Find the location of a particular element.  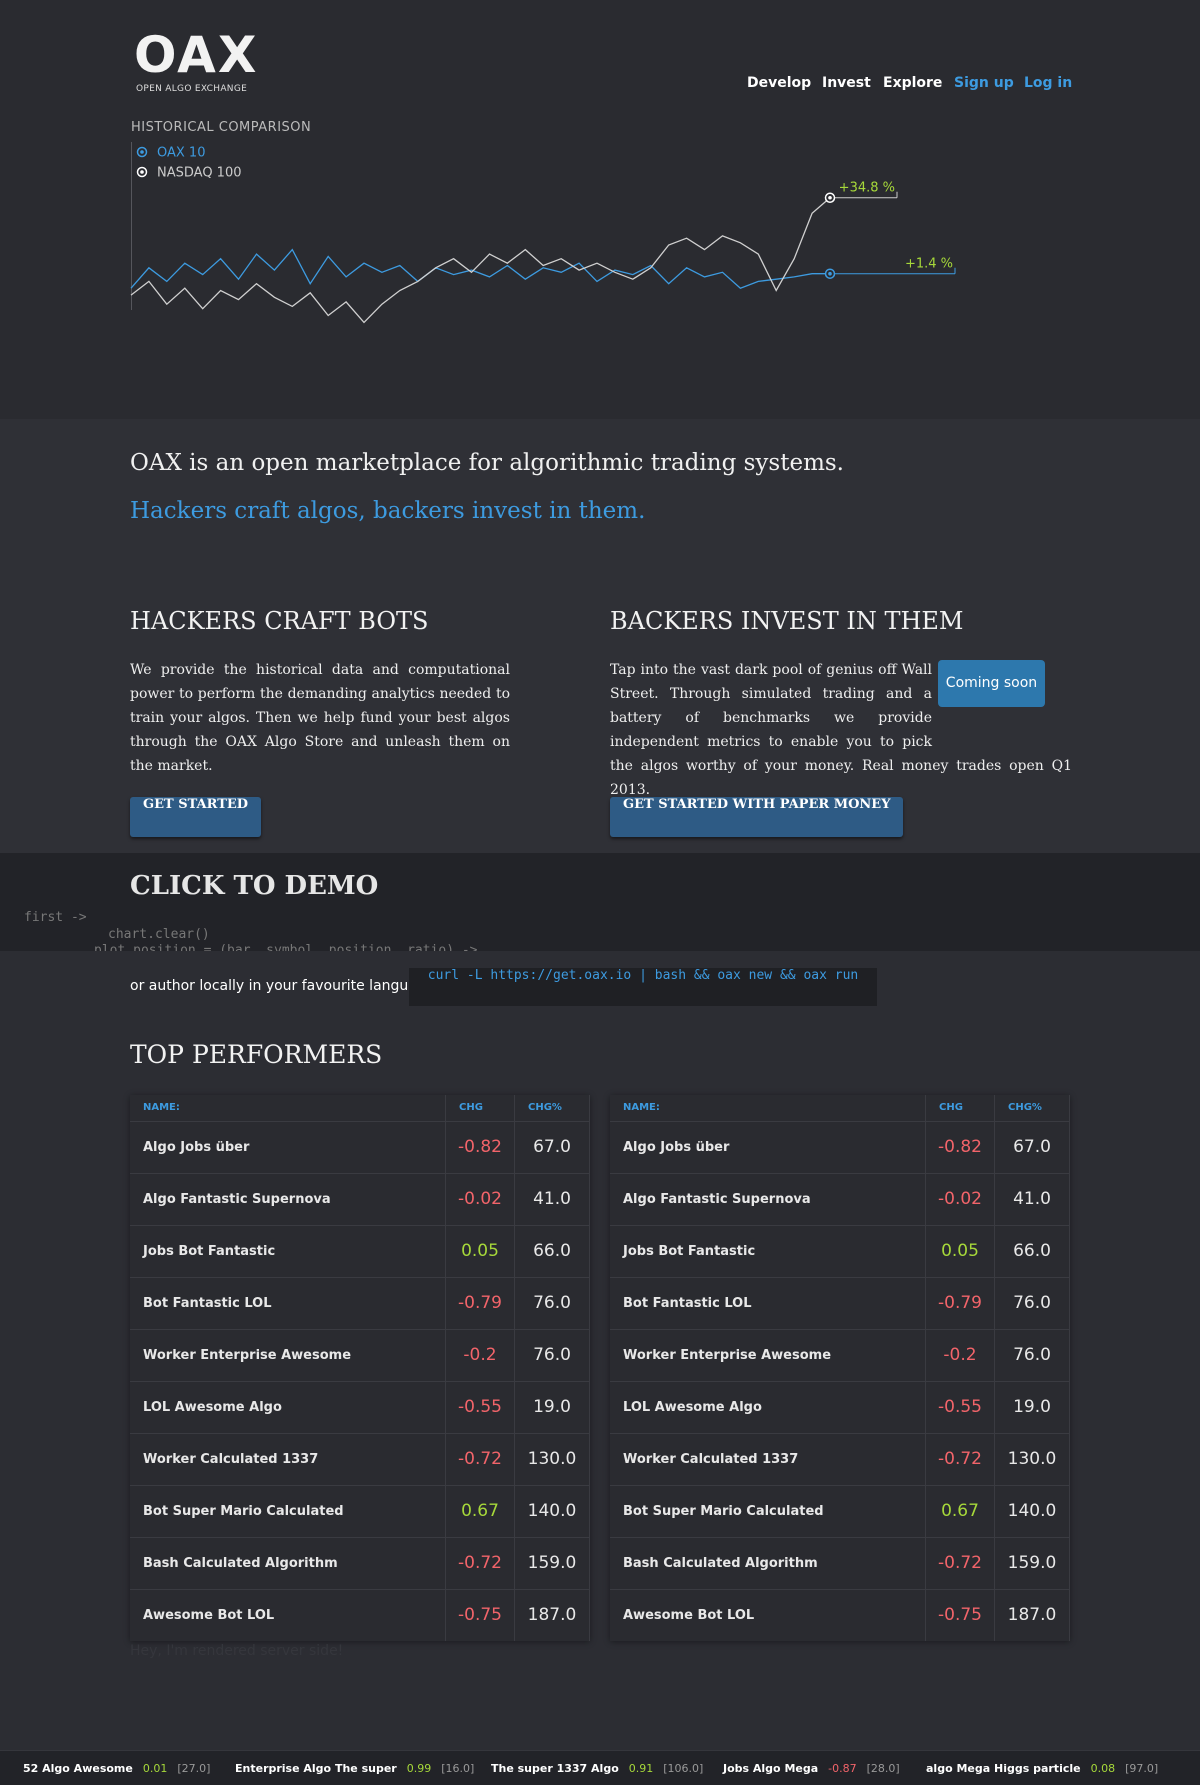

ticker-item: The super 1337 Algo 0.91 [106.0] is located at coordinates (597, 1768).